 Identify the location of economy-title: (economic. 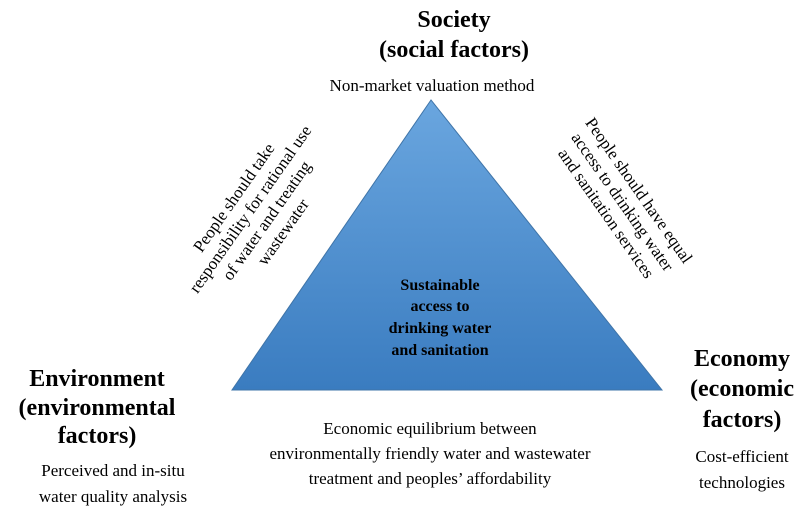
(742, 389).